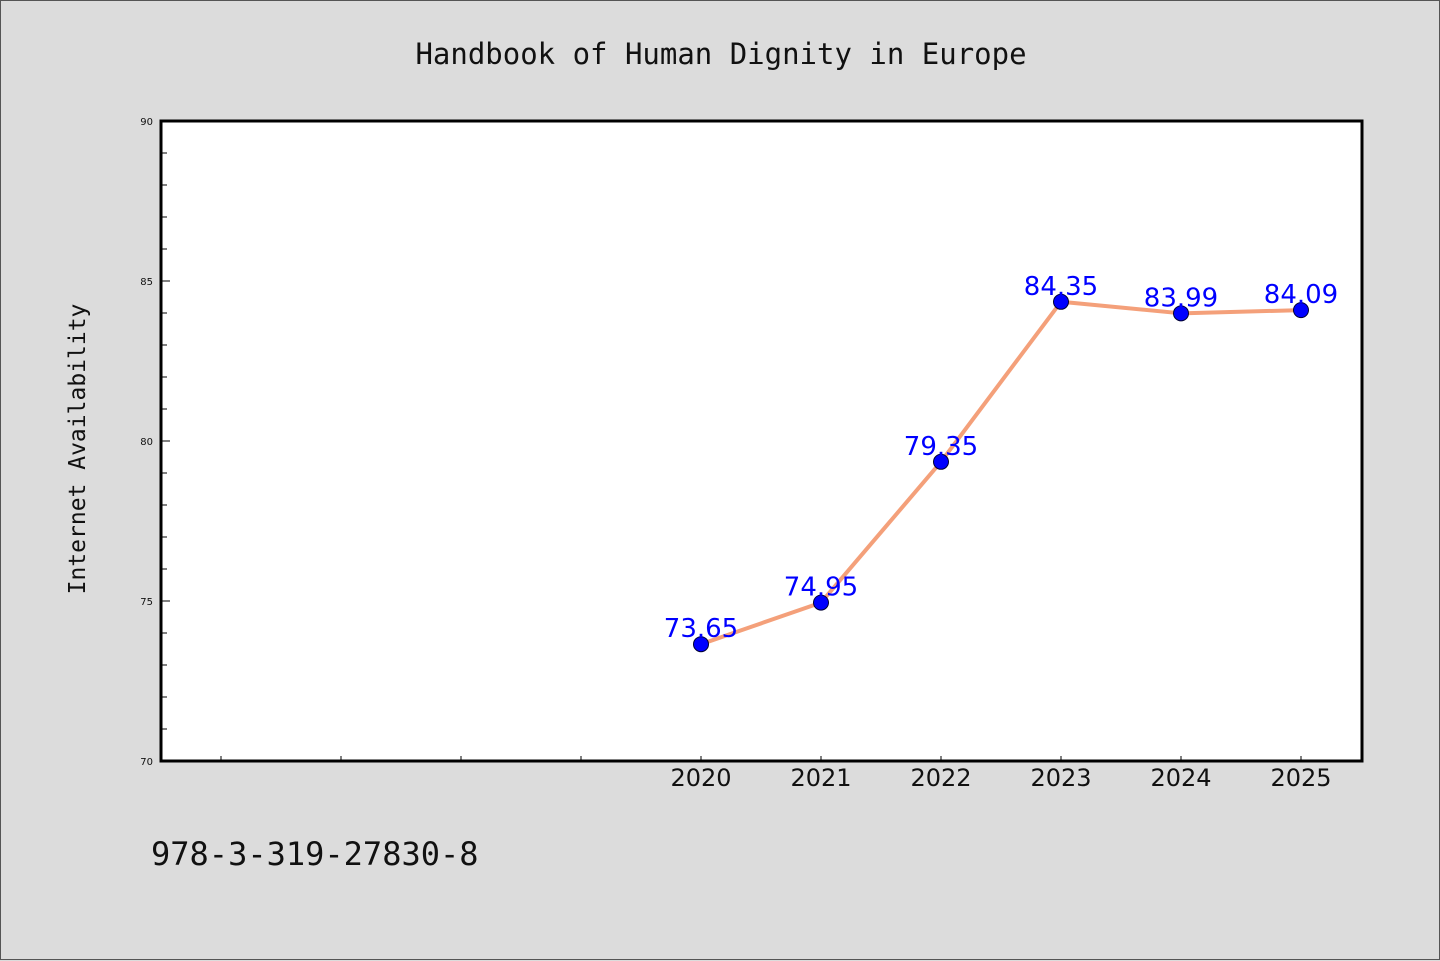 This screenshot has height=961, width=1440. What do you see at coordinates (820, 778) in the screenshot?
I see `x-tick-label: 2021` at bounding box center [820, 778].